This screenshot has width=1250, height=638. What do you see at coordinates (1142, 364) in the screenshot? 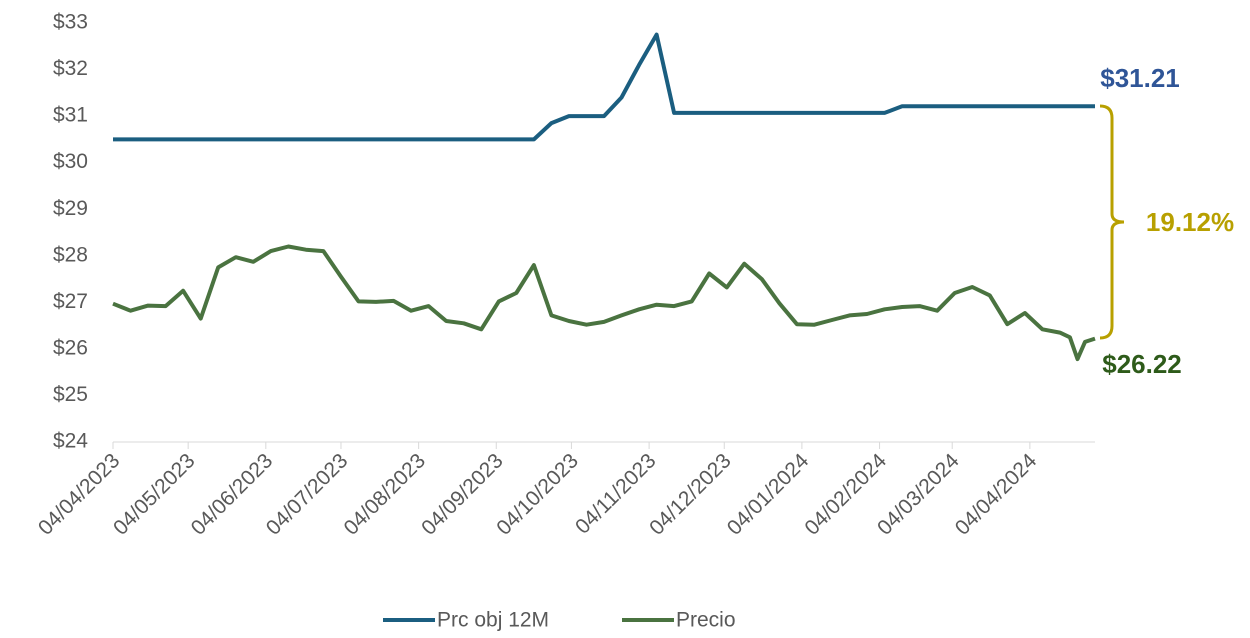
I see `price-label: $26.22` at bounding box center [1142, 364].